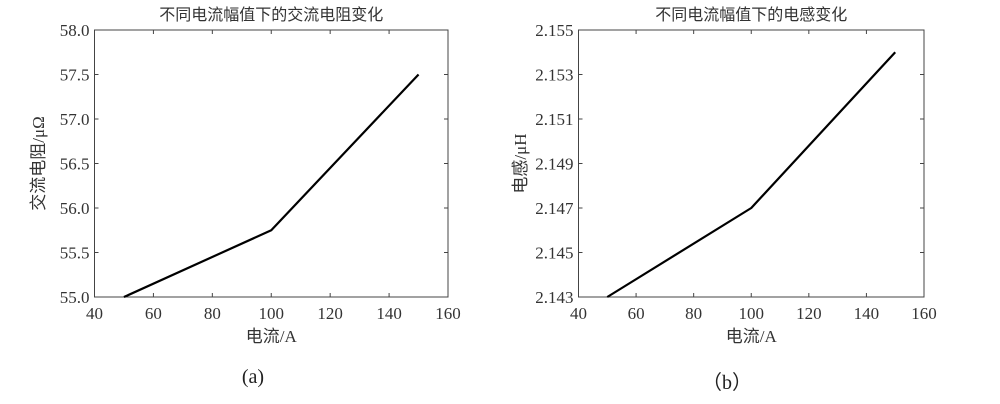 The image size is (1000, 404). I want to click on chart-title: 不同电流幅值下的交流电阻变化, so click(271, 14).